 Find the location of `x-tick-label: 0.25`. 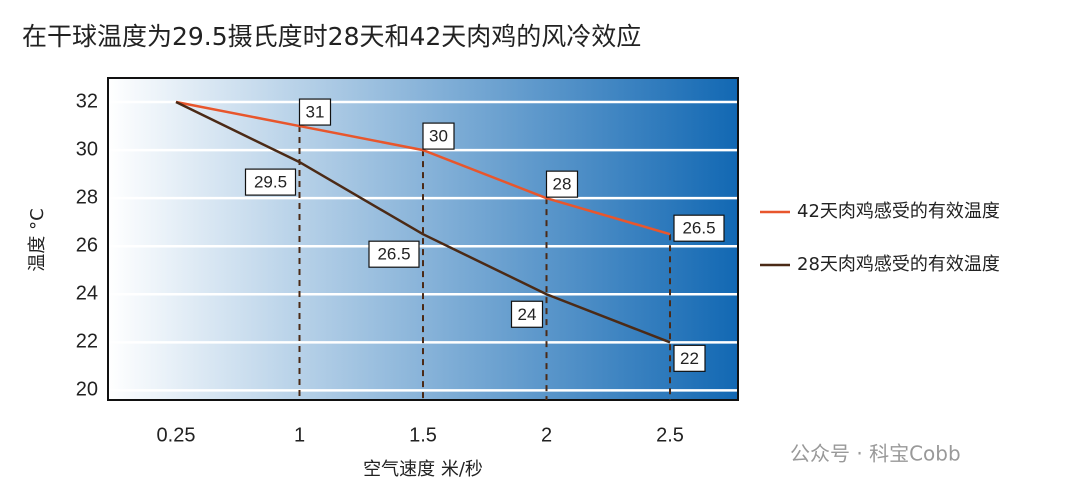

x-tick-label: 0.25 is located at coordinates (176, 435).